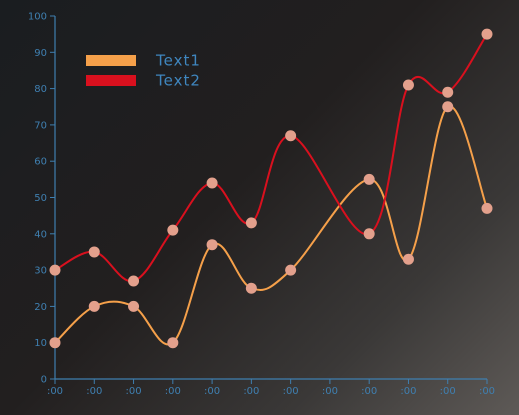 The height and width of the screenshot is (415, 519). Describe the element at coordinates (40, 162) in the screenshot. I see `y-tick-label: 60` at that location.